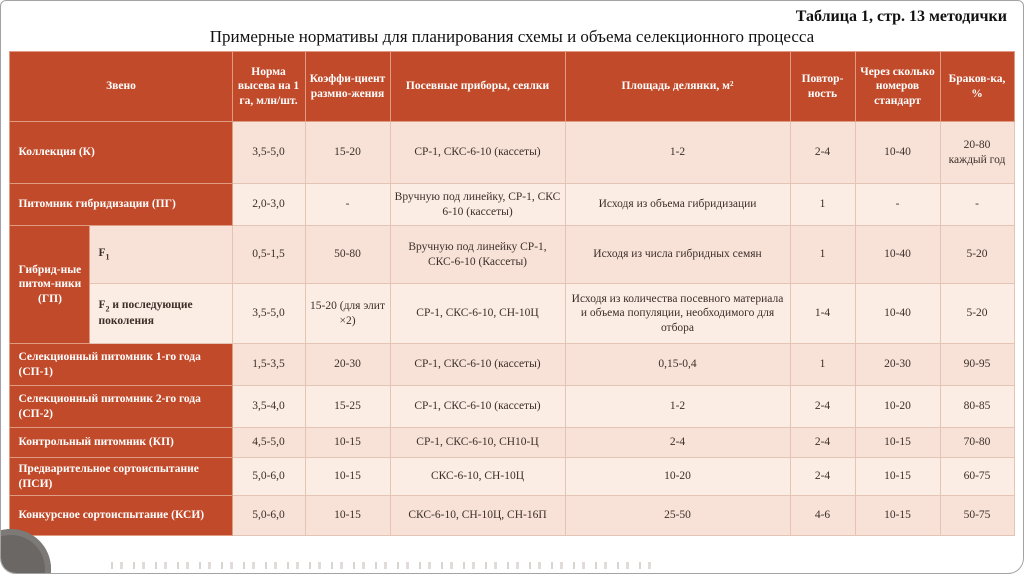  What do you see at coordinates (977, 406) in the screenshot?
I see `cell-brakovka: 80-85` at bounding box center [977, 406].